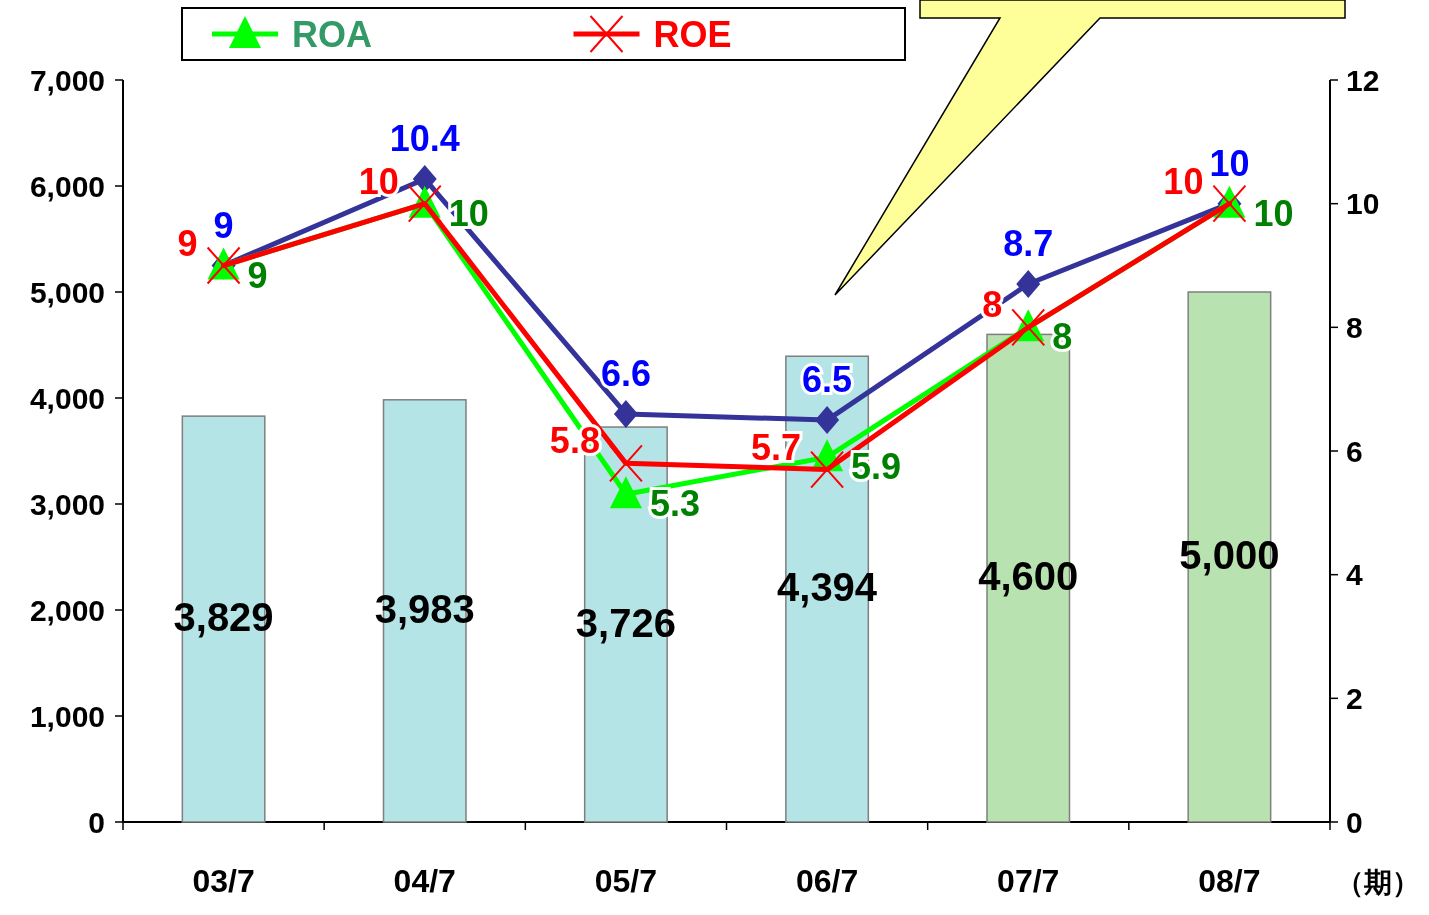 The height and width of the screenshot is (915, 1429). I want to click on x-tick-label: 08/7, so click(1229, 881).